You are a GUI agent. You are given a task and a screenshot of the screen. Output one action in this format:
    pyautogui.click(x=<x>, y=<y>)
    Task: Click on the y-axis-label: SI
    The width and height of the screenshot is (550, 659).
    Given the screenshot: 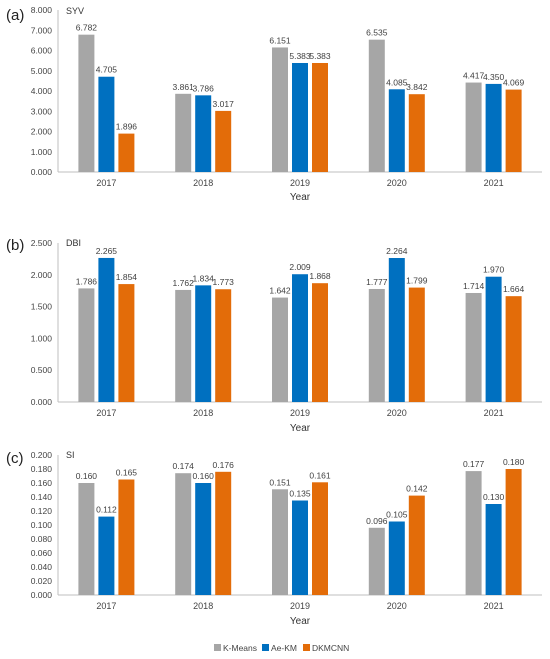 What is the action you would take?
    pyautogui.click(x=70, y=455)
    